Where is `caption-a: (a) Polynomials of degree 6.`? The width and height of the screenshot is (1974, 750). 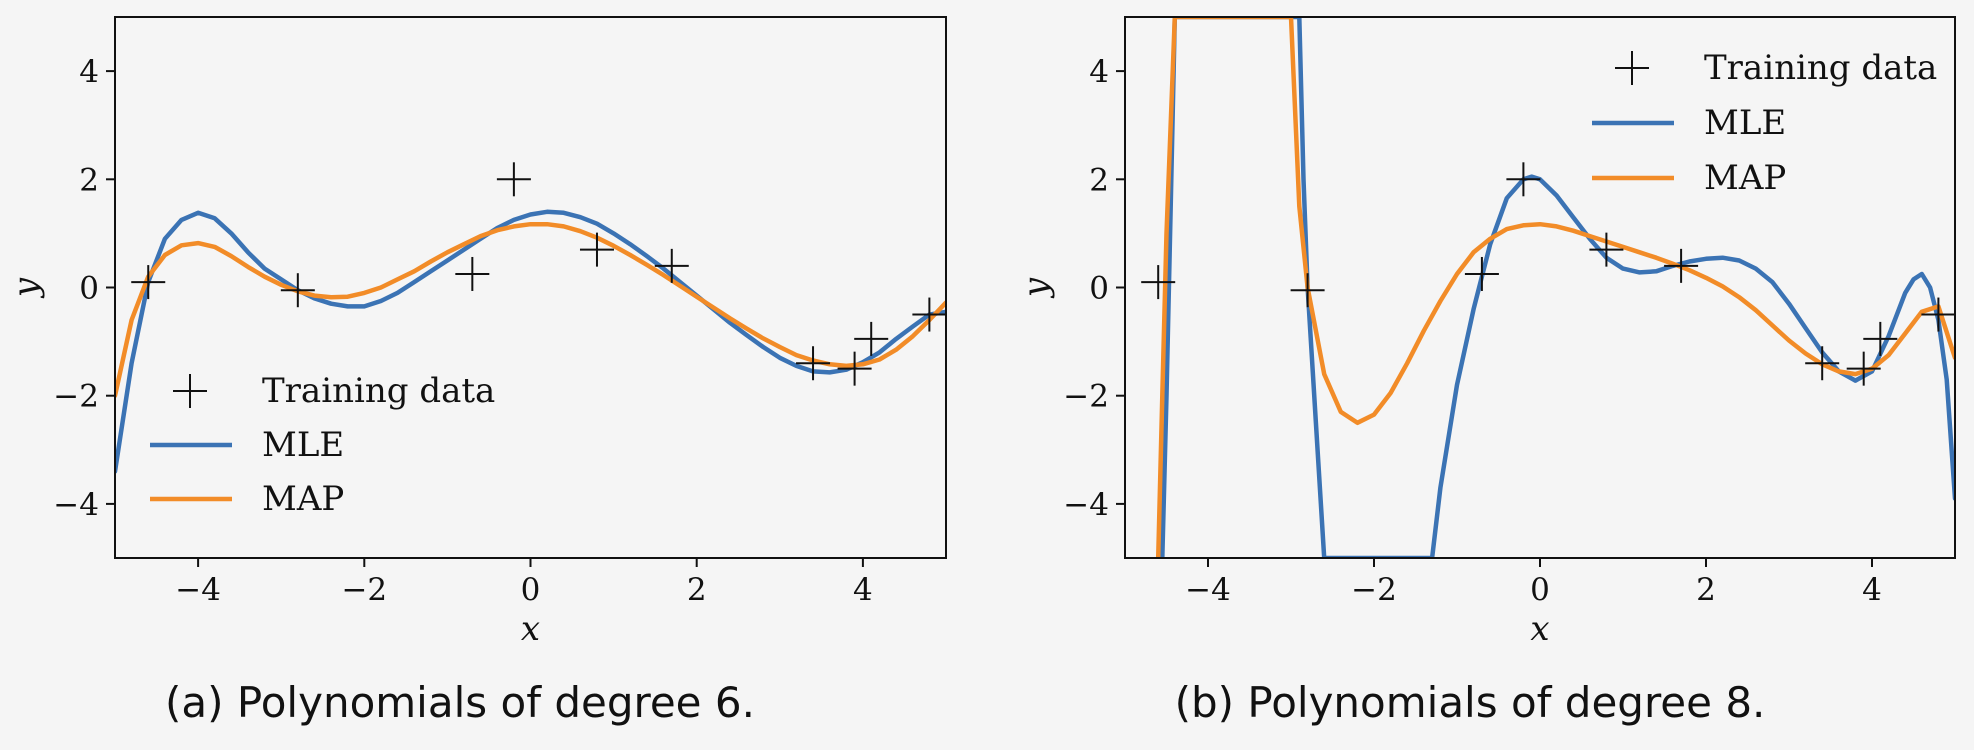
caption-a: (a) Polynomials of degree 6. is located at coordinates (460, 702).